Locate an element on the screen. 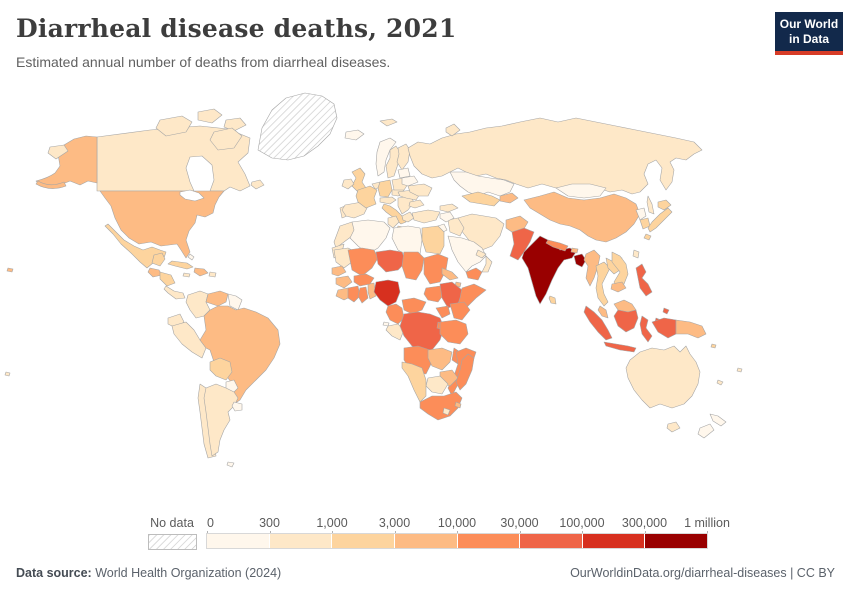 This screenshot has height=600, width=850. country-switzerland-austria is located at coordinates (388, 200).